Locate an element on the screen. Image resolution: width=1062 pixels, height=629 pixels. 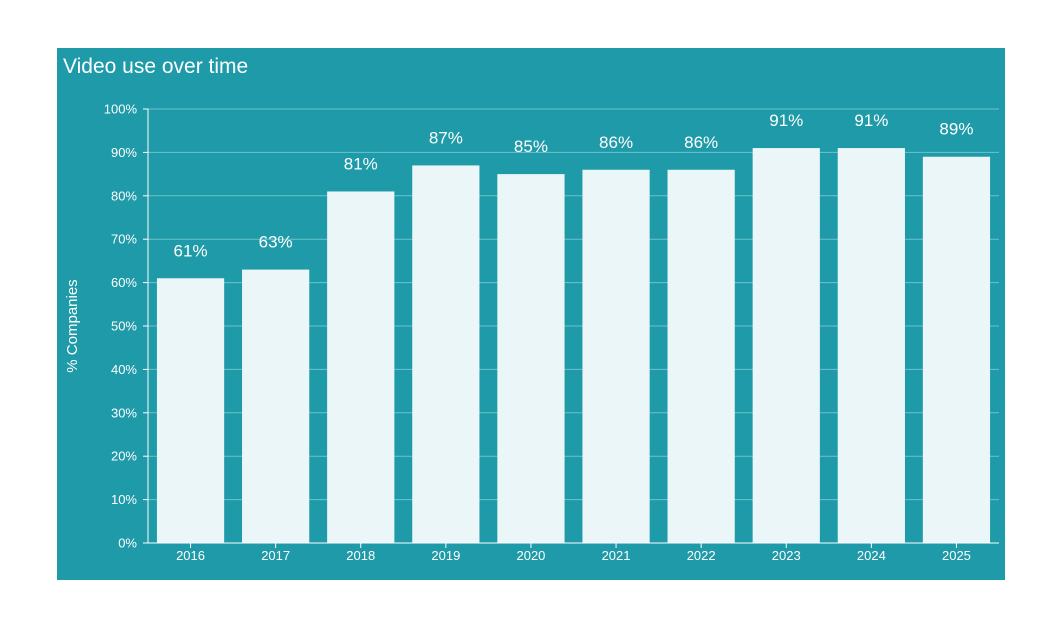
bar-2022 is located at coordinates (701, 356).